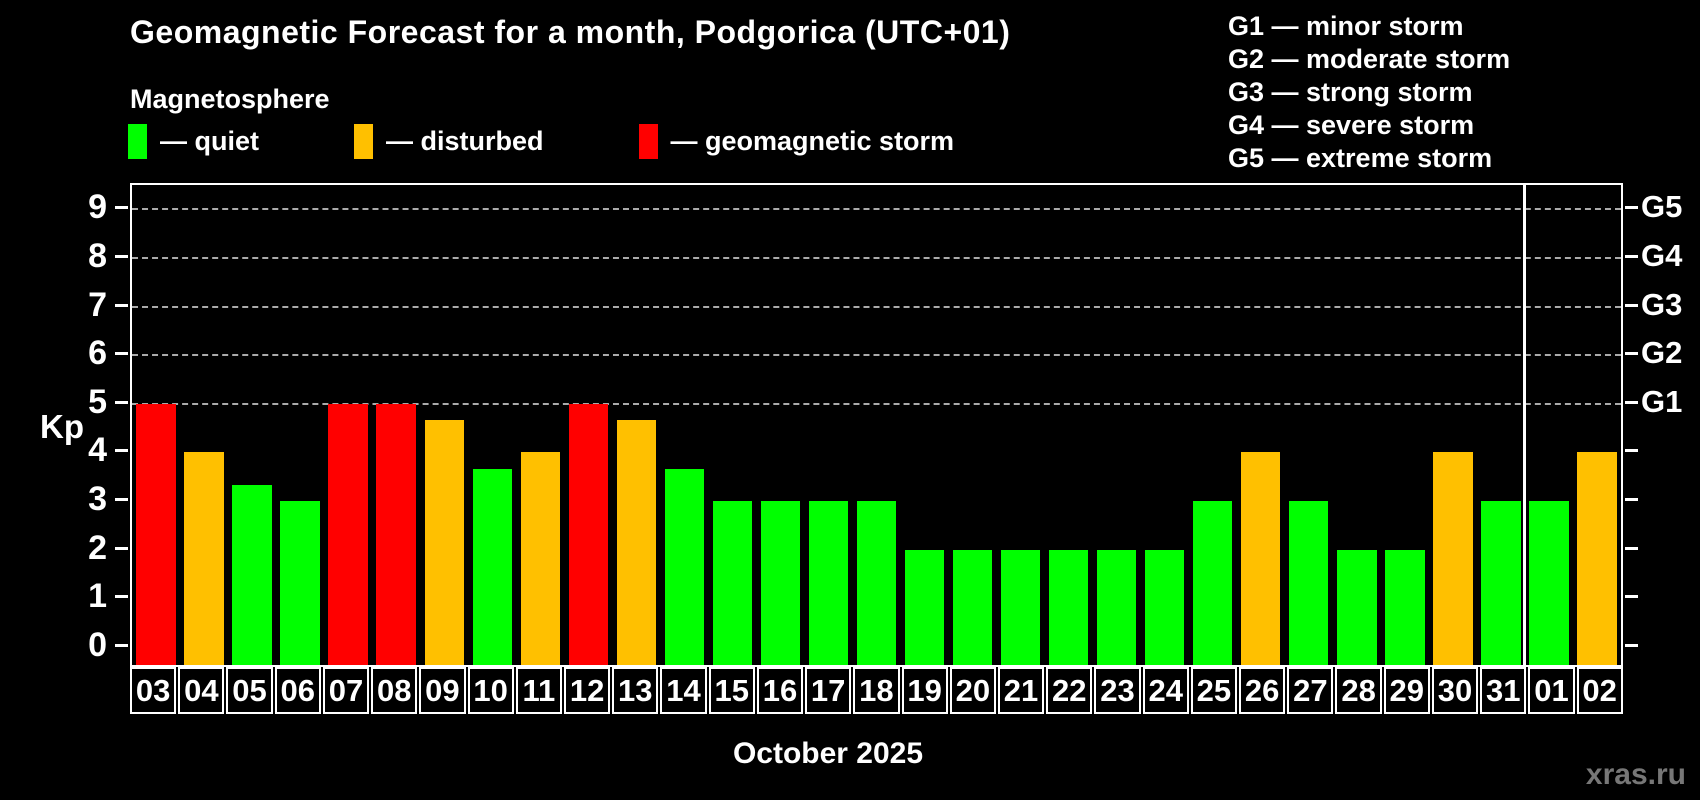  Describe the element at coordinates (1117, 690) in the screenshot. I see `day-label-23: 23` at that location.